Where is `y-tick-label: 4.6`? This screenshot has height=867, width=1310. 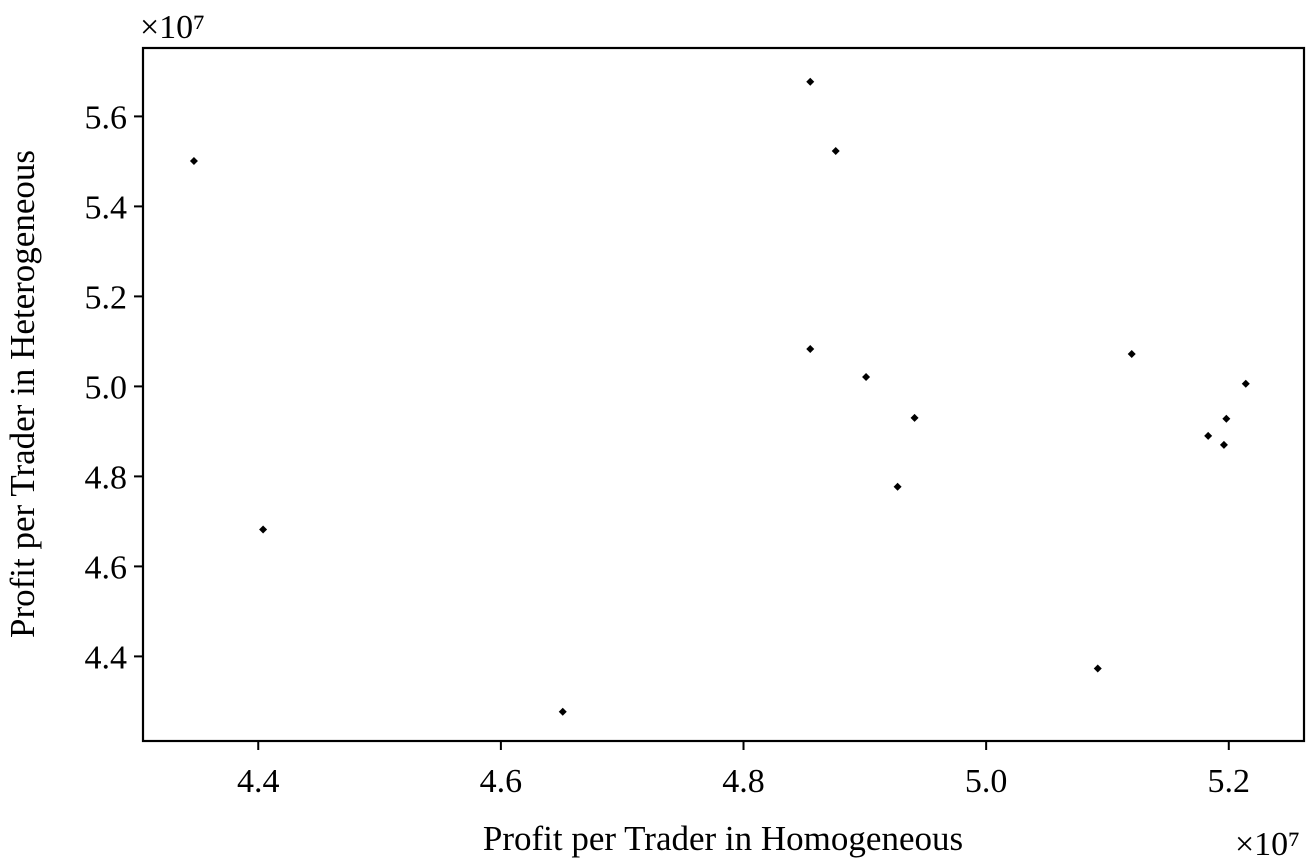 y-tick-label: 4.6 is located at coordinates (106, 567).